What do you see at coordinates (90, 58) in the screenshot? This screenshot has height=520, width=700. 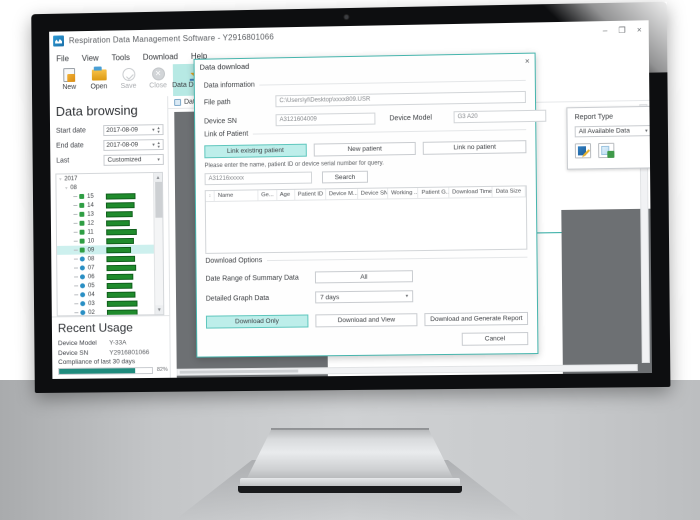 I see `menu-view: View` at bounding box center [90, 58].